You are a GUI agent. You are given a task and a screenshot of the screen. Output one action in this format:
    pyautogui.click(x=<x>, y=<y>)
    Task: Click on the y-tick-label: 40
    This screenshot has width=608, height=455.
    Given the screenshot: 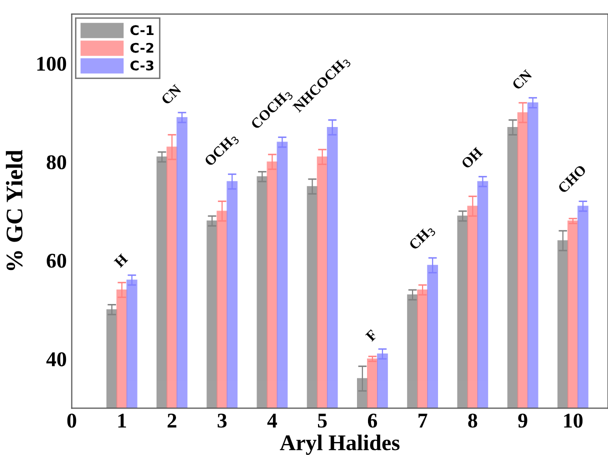 What is the action you would take?
    pyautogui.click(x=56, y=359)
    